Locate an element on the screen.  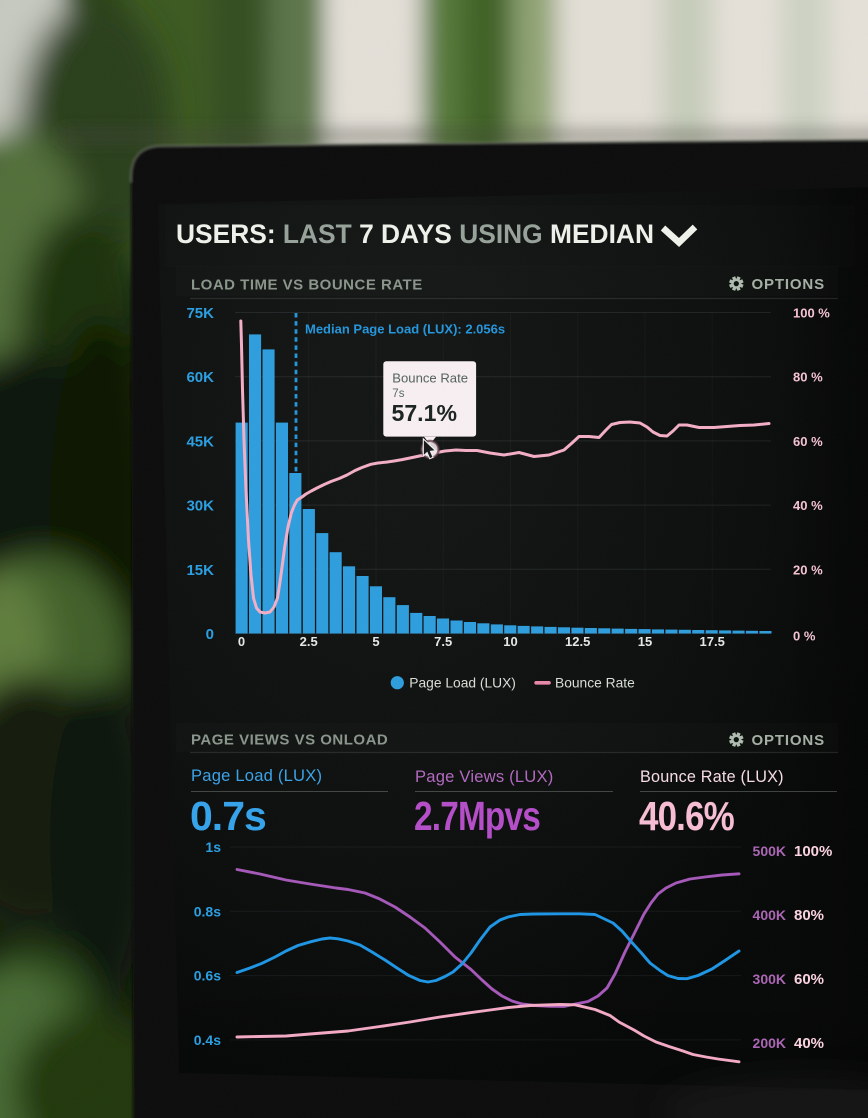
svg-text: 100 % is located at coordinates (811, 313).